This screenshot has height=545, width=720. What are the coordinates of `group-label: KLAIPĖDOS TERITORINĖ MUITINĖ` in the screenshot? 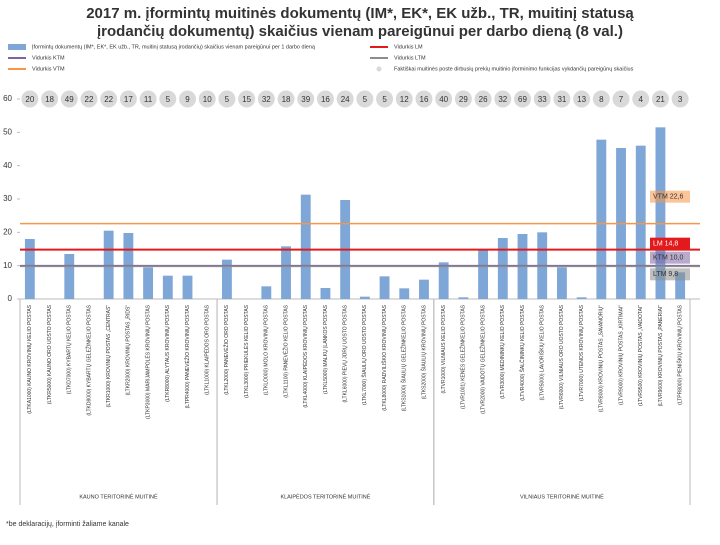 It's located at (325, 496).